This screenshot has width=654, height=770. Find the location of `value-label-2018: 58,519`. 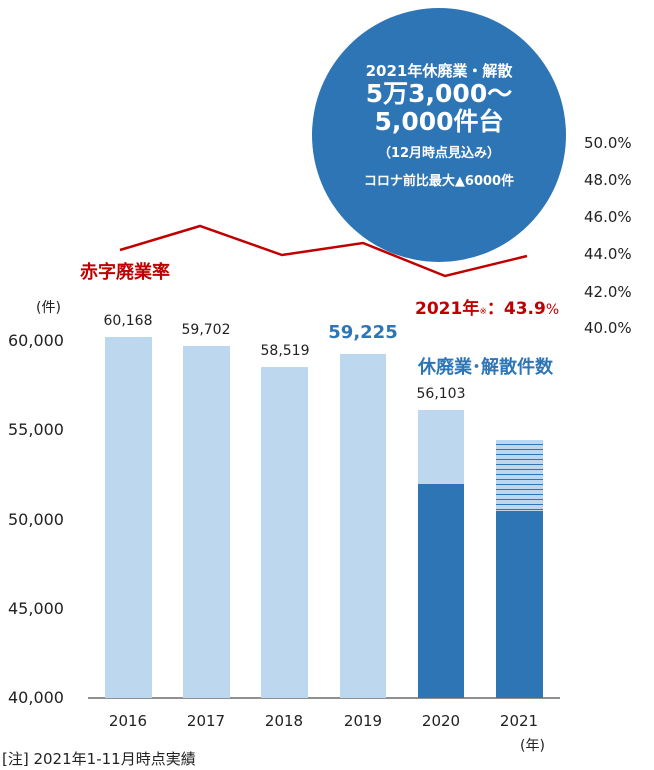

value-label-2018: 58,519 is located at coordinates (285, 351).